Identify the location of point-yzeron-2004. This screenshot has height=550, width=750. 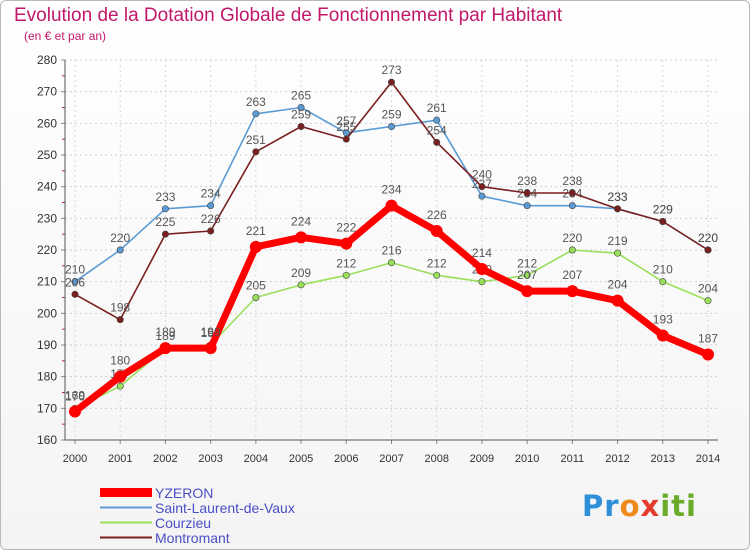
(255, 246).